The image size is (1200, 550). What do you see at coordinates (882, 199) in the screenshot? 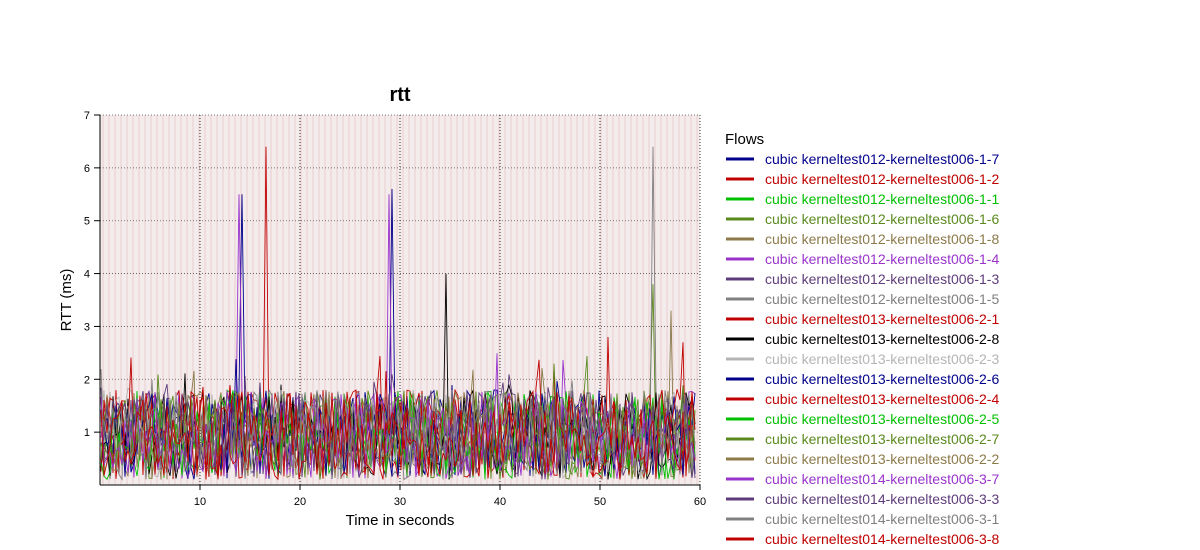
I see `legend-entry-label: cubic kerneltest012-kerneltest006-1-1` at bounding box center [882, 199].